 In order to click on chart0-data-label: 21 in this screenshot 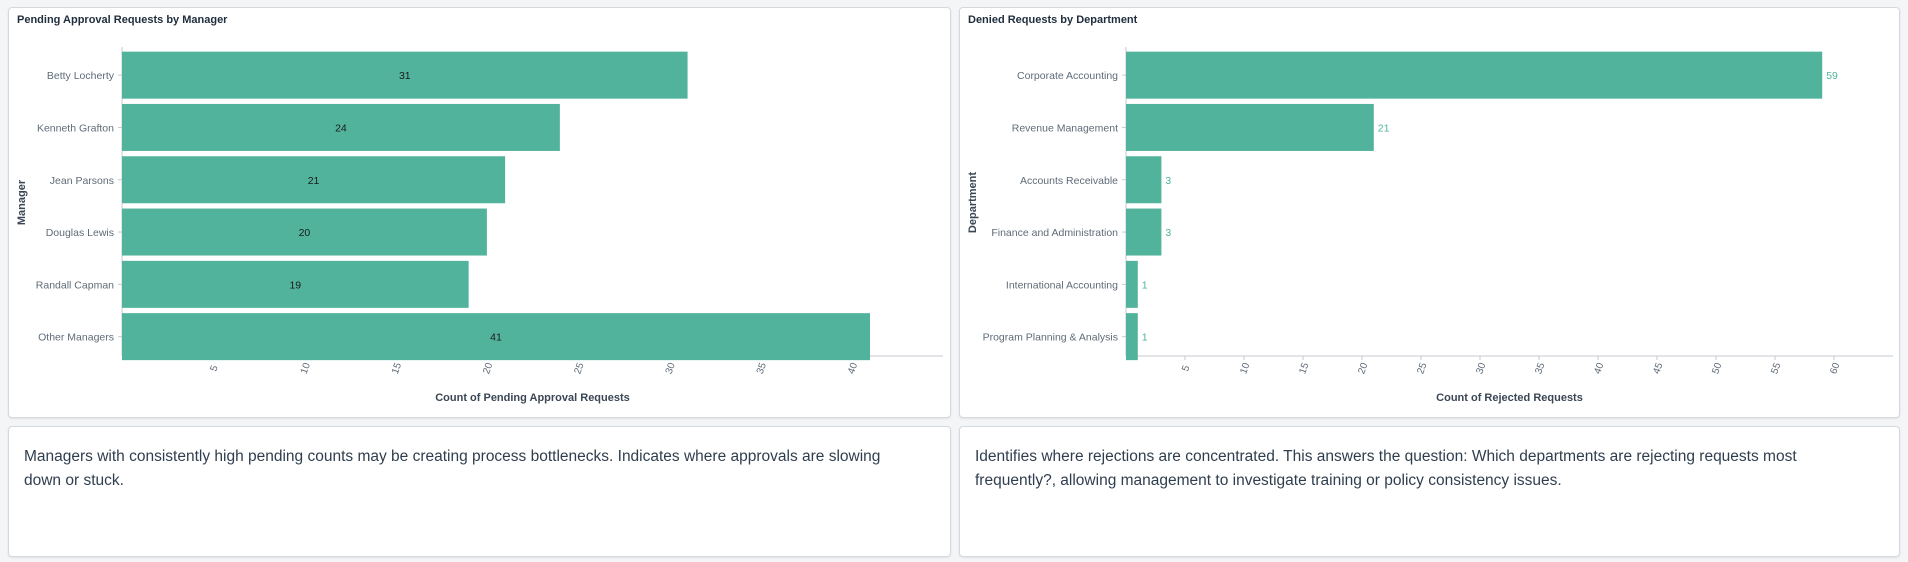, I will do `click(314, 181)`.